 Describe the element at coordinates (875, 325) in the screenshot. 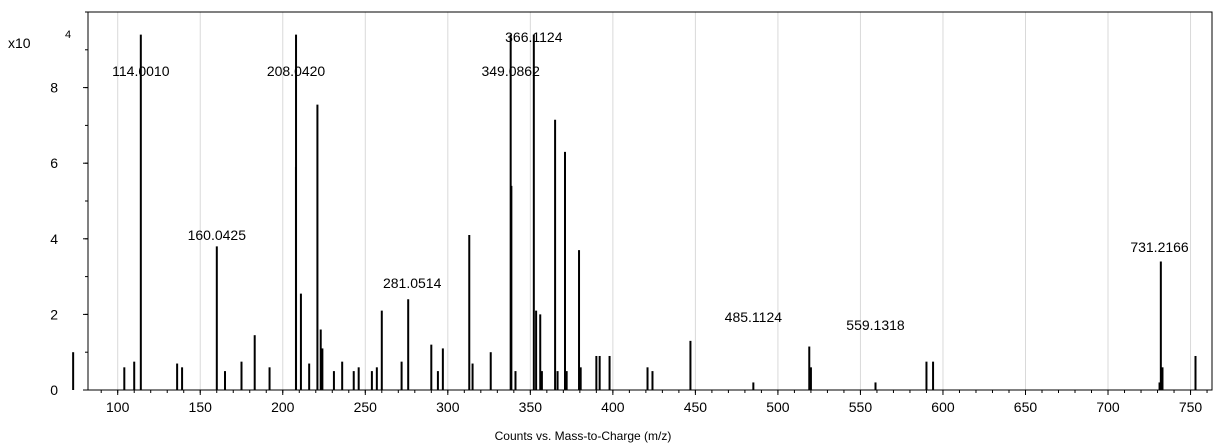

I see `peak-label: 559.1318` at that location.